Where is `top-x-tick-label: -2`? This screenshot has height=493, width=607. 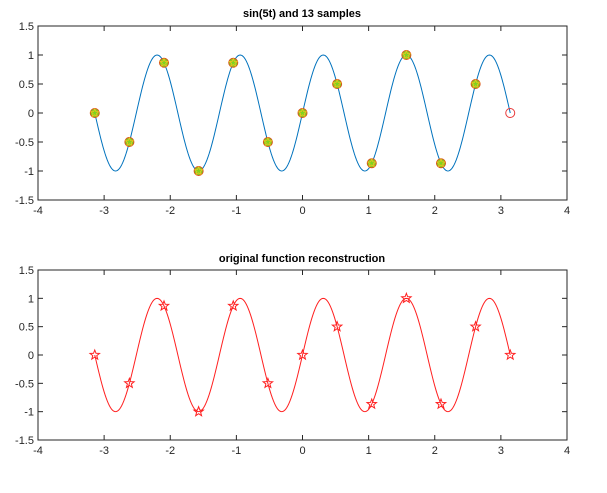 top-x-tick-label: -2 is located at coordinates (170, 211).